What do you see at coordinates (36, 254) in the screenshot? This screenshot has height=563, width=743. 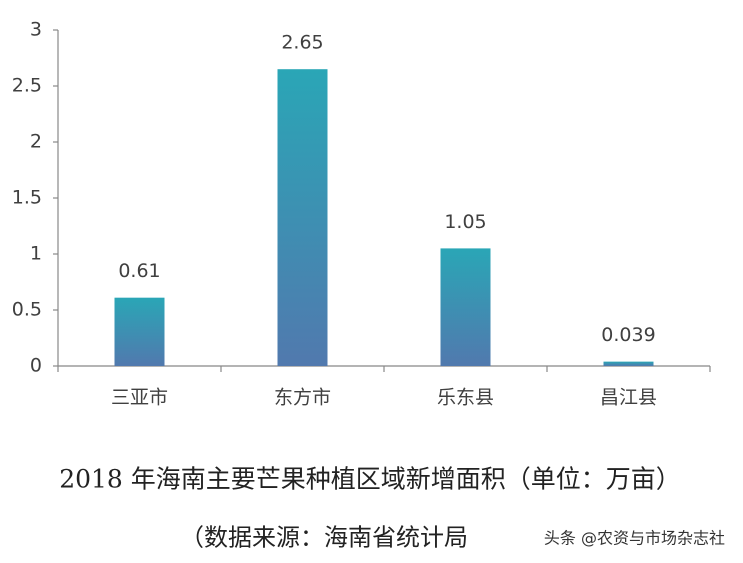 I see `y-tick-label: 1` at bounding box center [36, 254].